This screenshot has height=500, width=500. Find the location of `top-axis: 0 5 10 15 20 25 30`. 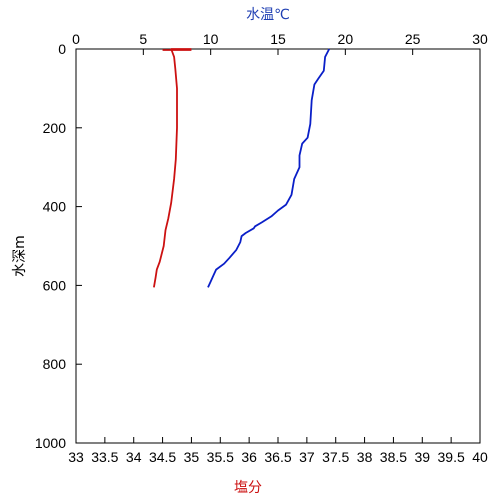

top-axis: 0 5 10 15 20 25 30 is located at coordinates (280, 43).